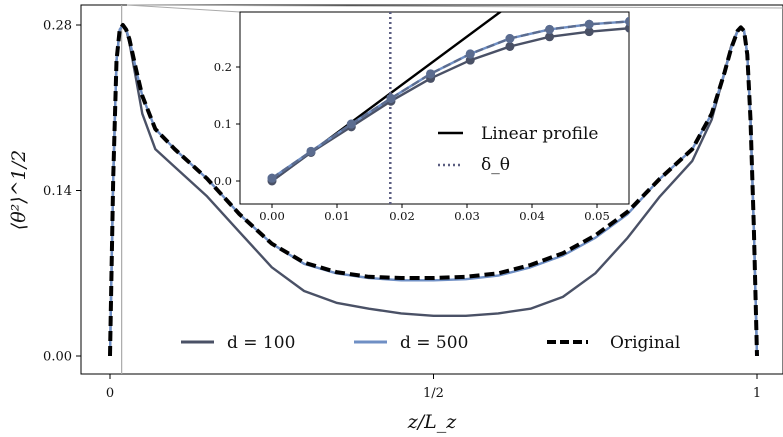  Describe the element at coordinates (261, 343) in the screenshot. I see `legend-label-d100: d = 100` at that location.